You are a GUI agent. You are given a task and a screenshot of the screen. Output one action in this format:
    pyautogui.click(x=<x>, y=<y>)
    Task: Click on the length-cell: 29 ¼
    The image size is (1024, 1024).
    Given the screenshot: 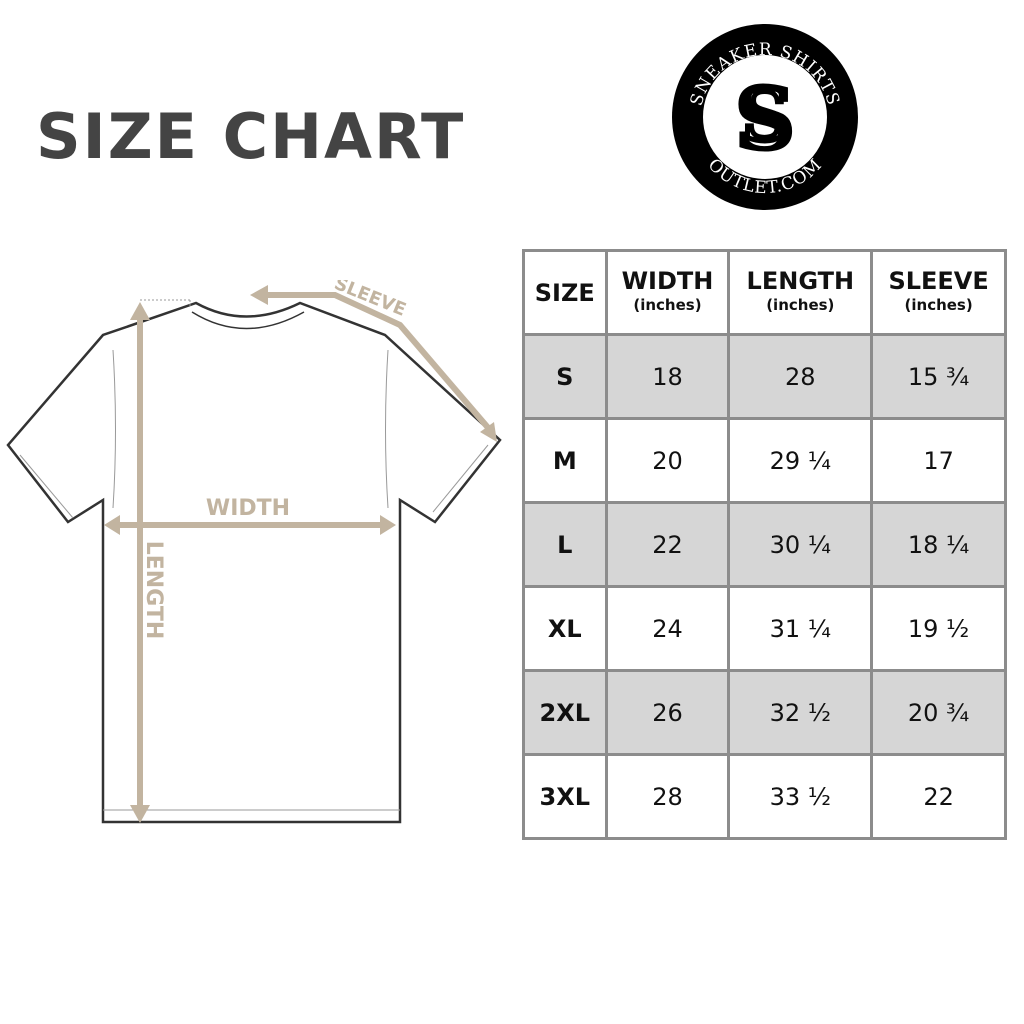 What is the action you would take?
    pyautogui.click(x=800, y=460)
    